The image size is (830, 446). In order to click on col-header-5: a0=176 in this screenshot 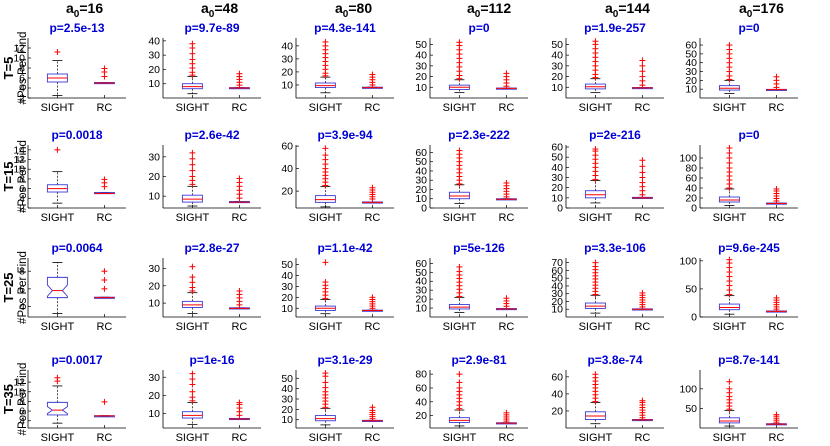, I will do `click(761, 10)`.